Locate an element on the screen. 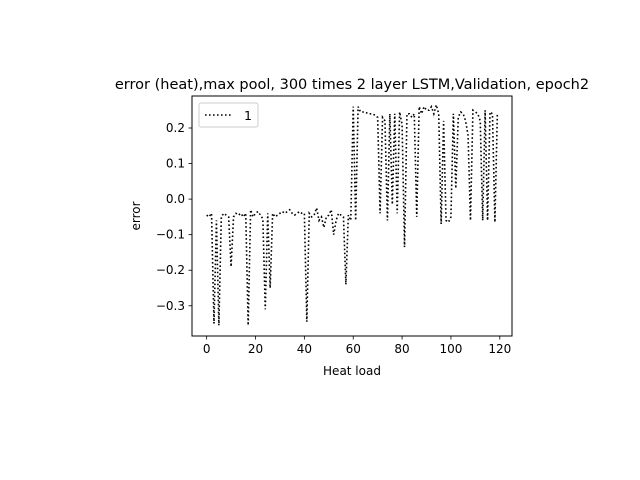  legend-box is located at coordinates (228, 115).